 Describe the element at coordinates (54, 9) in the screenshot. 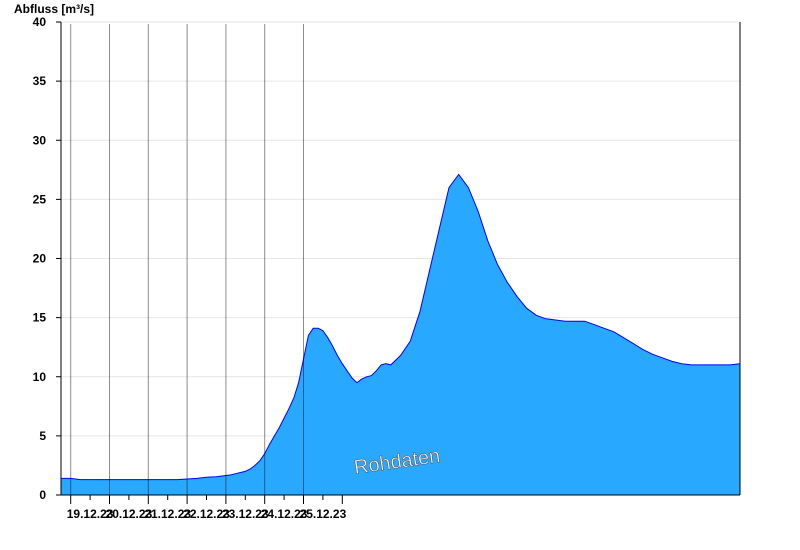

I see `y-axis-label: Abfluss [m³/s]` at that location.